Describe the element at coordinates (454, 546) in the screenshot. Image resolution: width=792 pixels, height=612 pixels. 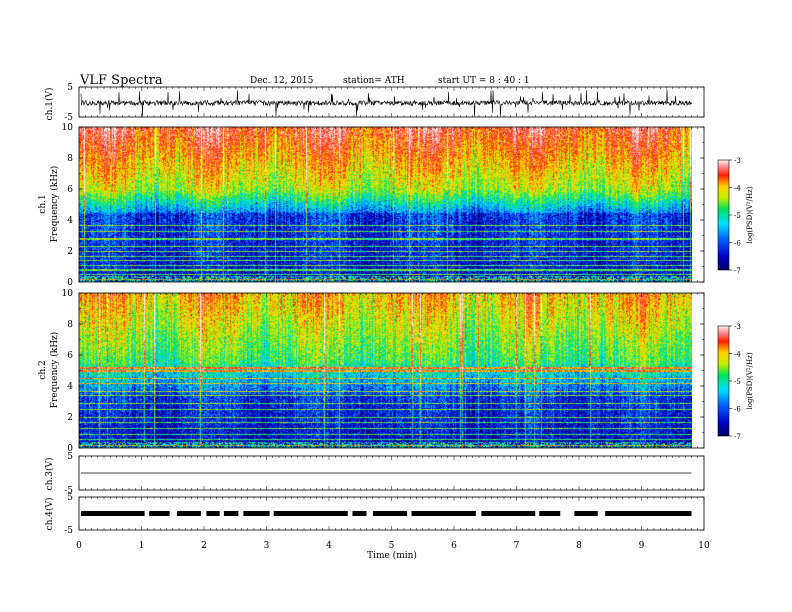
I see `x-tick-label: 6` at that location.